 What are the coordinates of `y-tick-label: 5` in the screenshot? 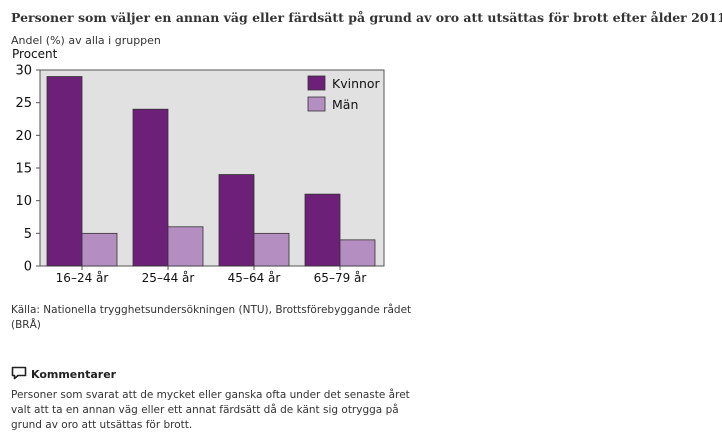 It's located at (28, 234).